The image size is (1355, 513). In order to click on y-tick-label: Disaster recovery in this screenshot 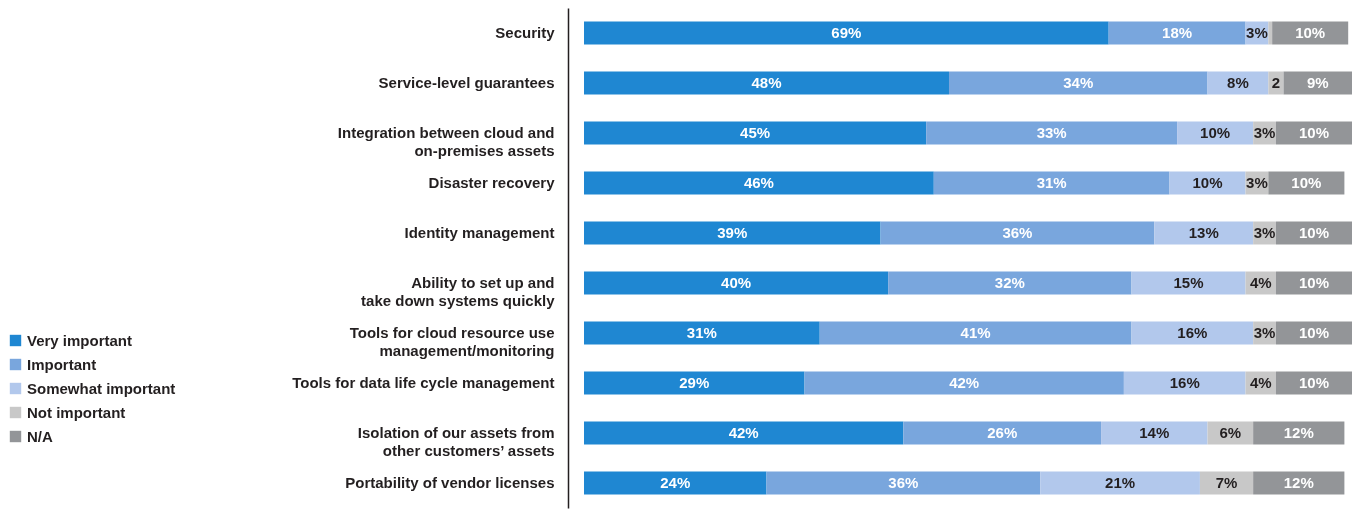, I will do `click(492, 182)`.